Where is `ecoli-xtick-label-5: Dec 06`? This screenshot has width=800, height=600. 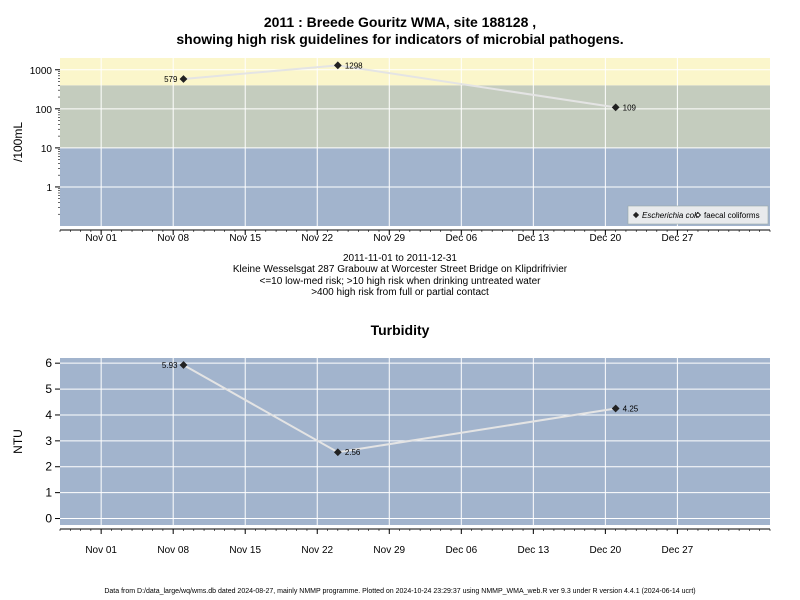
ecoli-xtick-label-5: Dec 06 is located at coordinates (461, 238).